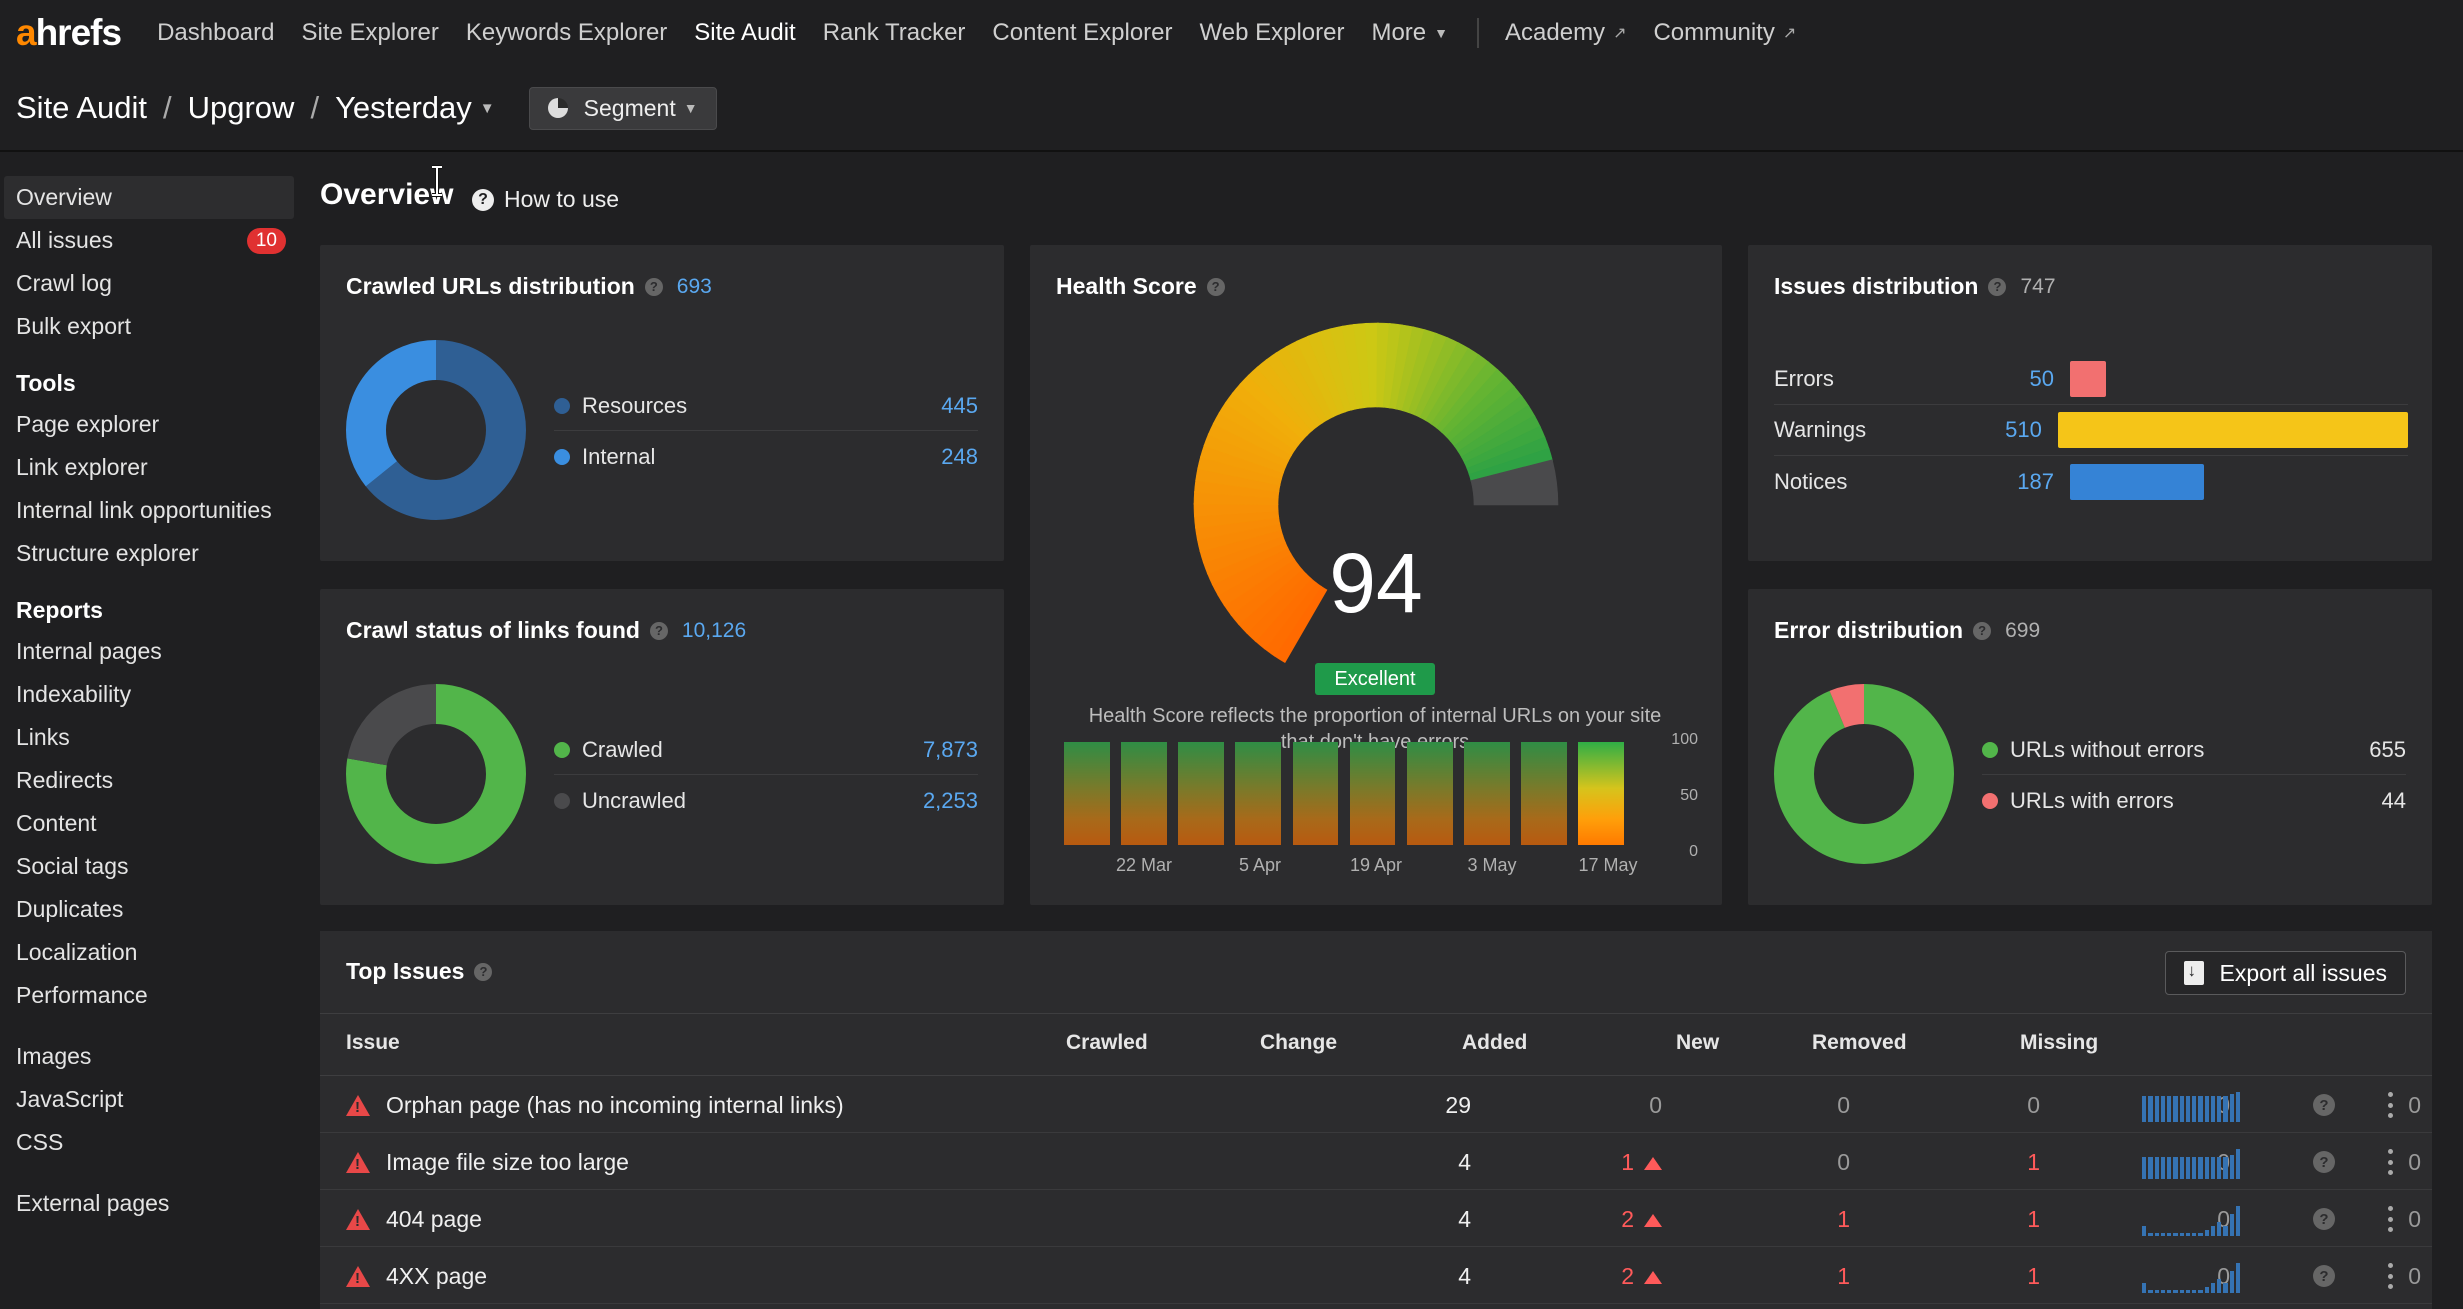 The width and height of the screenshot is (2463, 1309). What do you see at coordinates (149, 197) in the screenshot?
I see `sidebar-item-overview: Overview` at bounding box center [149, 197].